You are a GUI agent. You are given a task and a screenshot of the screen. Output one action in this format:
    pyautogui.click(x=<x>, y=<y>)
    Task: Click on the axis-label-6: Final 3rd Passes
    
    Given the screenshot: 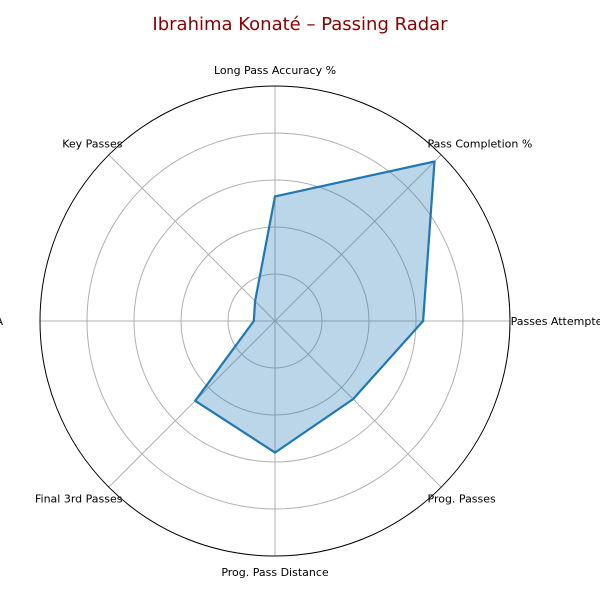 What is the action you would take?
    pyautogui.click(x=79, y=499)
    